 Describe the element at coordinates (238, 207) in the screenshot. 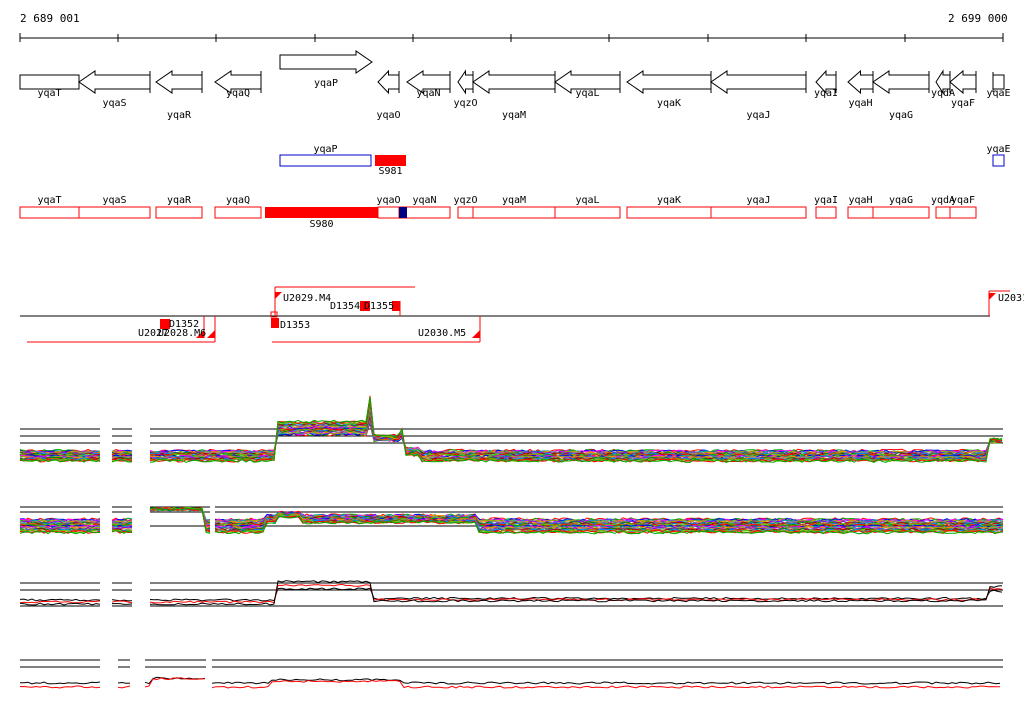

I see `segment-yqaQ: yqaQ` at that location.